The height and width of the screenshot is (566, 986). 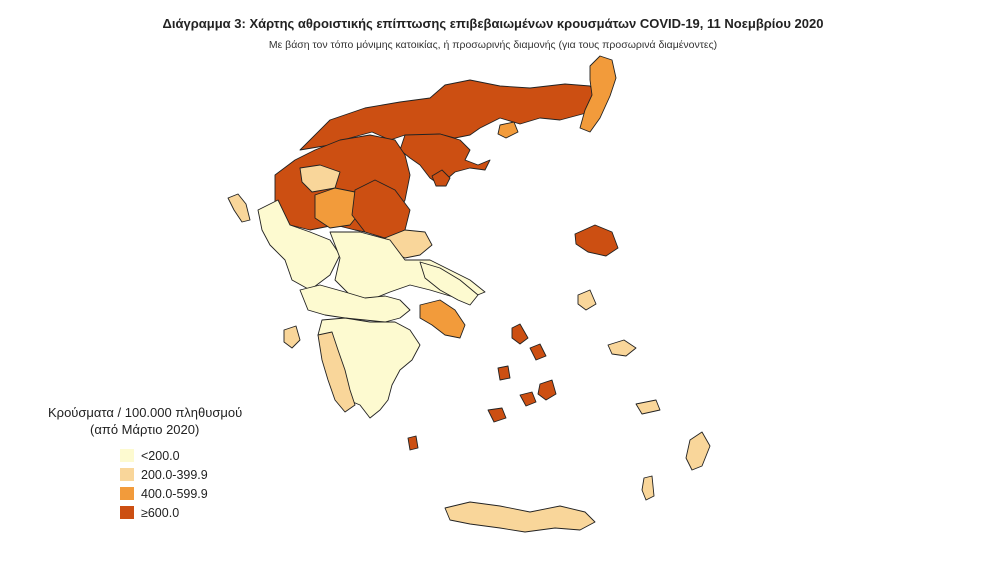 I want to click on legend-title-line2: (από Μάρτιο 2020), so click(x=145, y=429).